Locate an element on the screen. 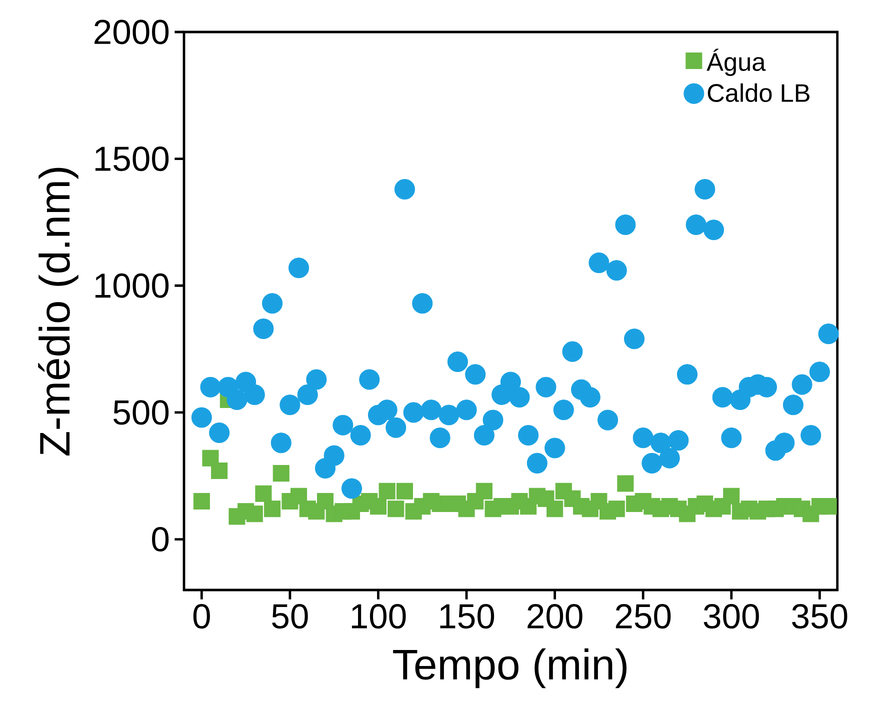 The width and height of the screenshot is (870, 717). y-tick-label: 0 is located at coordinates (160, 539).